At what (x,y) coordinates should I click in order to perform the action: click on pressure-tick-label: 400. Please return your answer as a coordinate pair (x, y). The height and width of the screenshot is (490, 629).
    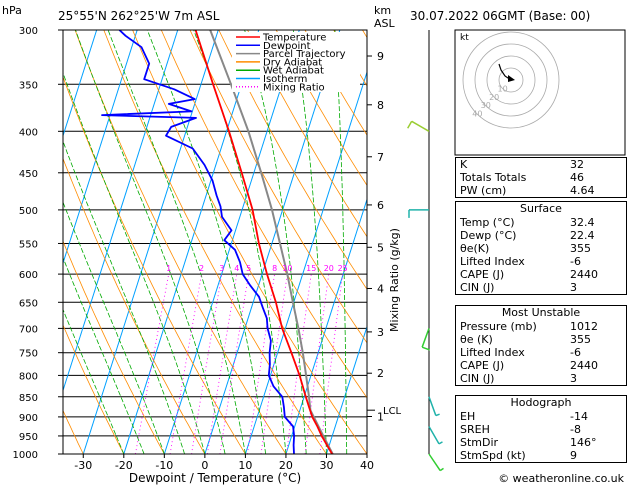
    Looking at the image, I should click on (28, 132).